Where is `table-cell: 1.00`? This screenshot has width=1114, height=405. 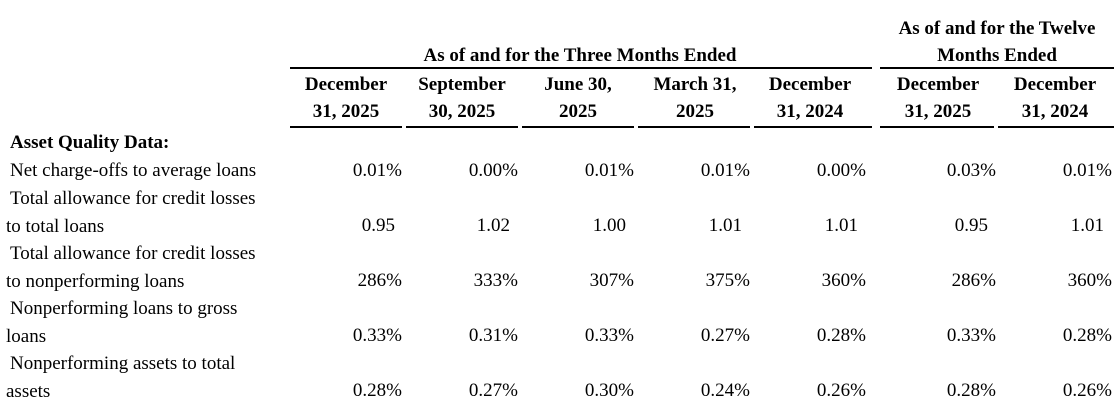
table-cell: 1.00 is located at coordinates (609, 225).